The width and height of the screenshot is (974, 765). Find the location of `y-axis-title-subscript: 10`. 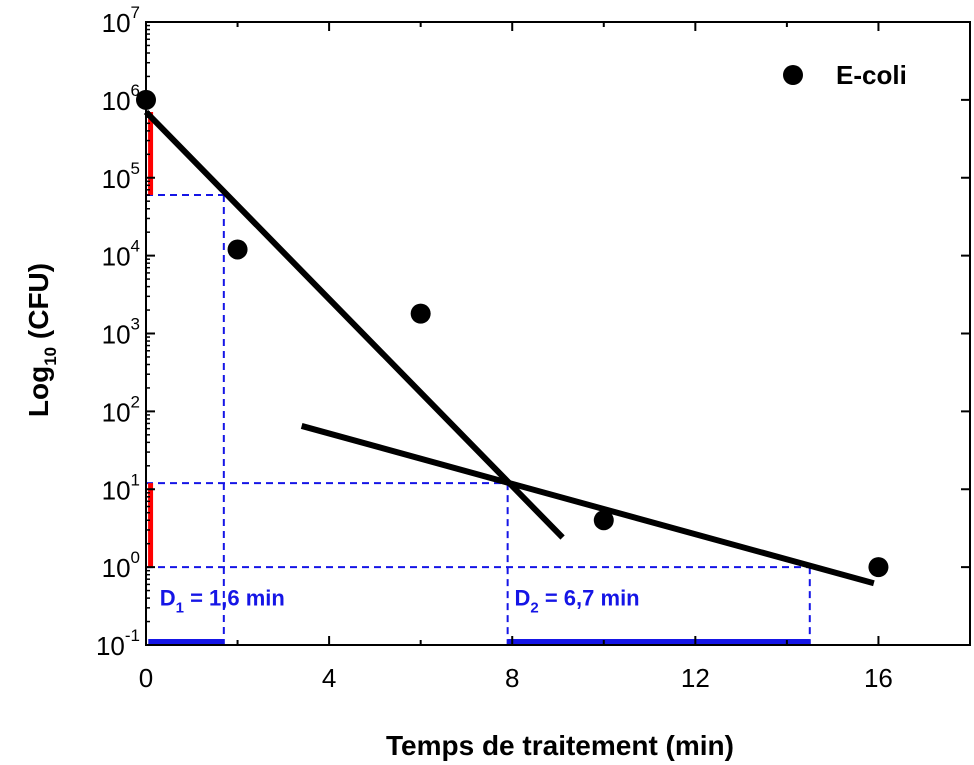

y-axis-title-subscript: 10 is located at coordinates (50, 356).